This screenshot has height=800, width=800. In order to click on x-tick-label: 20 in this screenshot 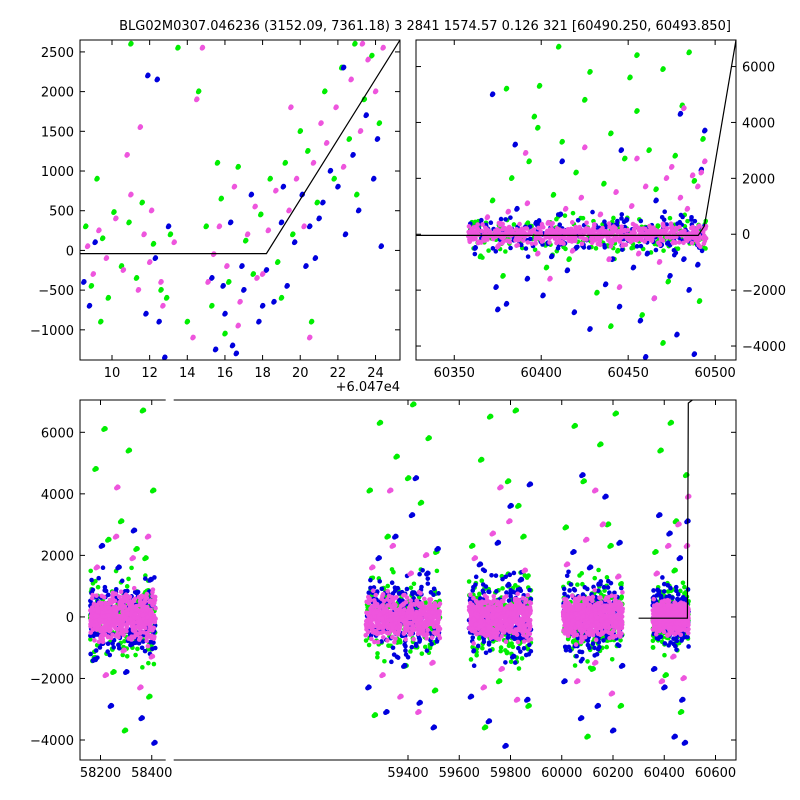, I will do `click(300, 373)`.